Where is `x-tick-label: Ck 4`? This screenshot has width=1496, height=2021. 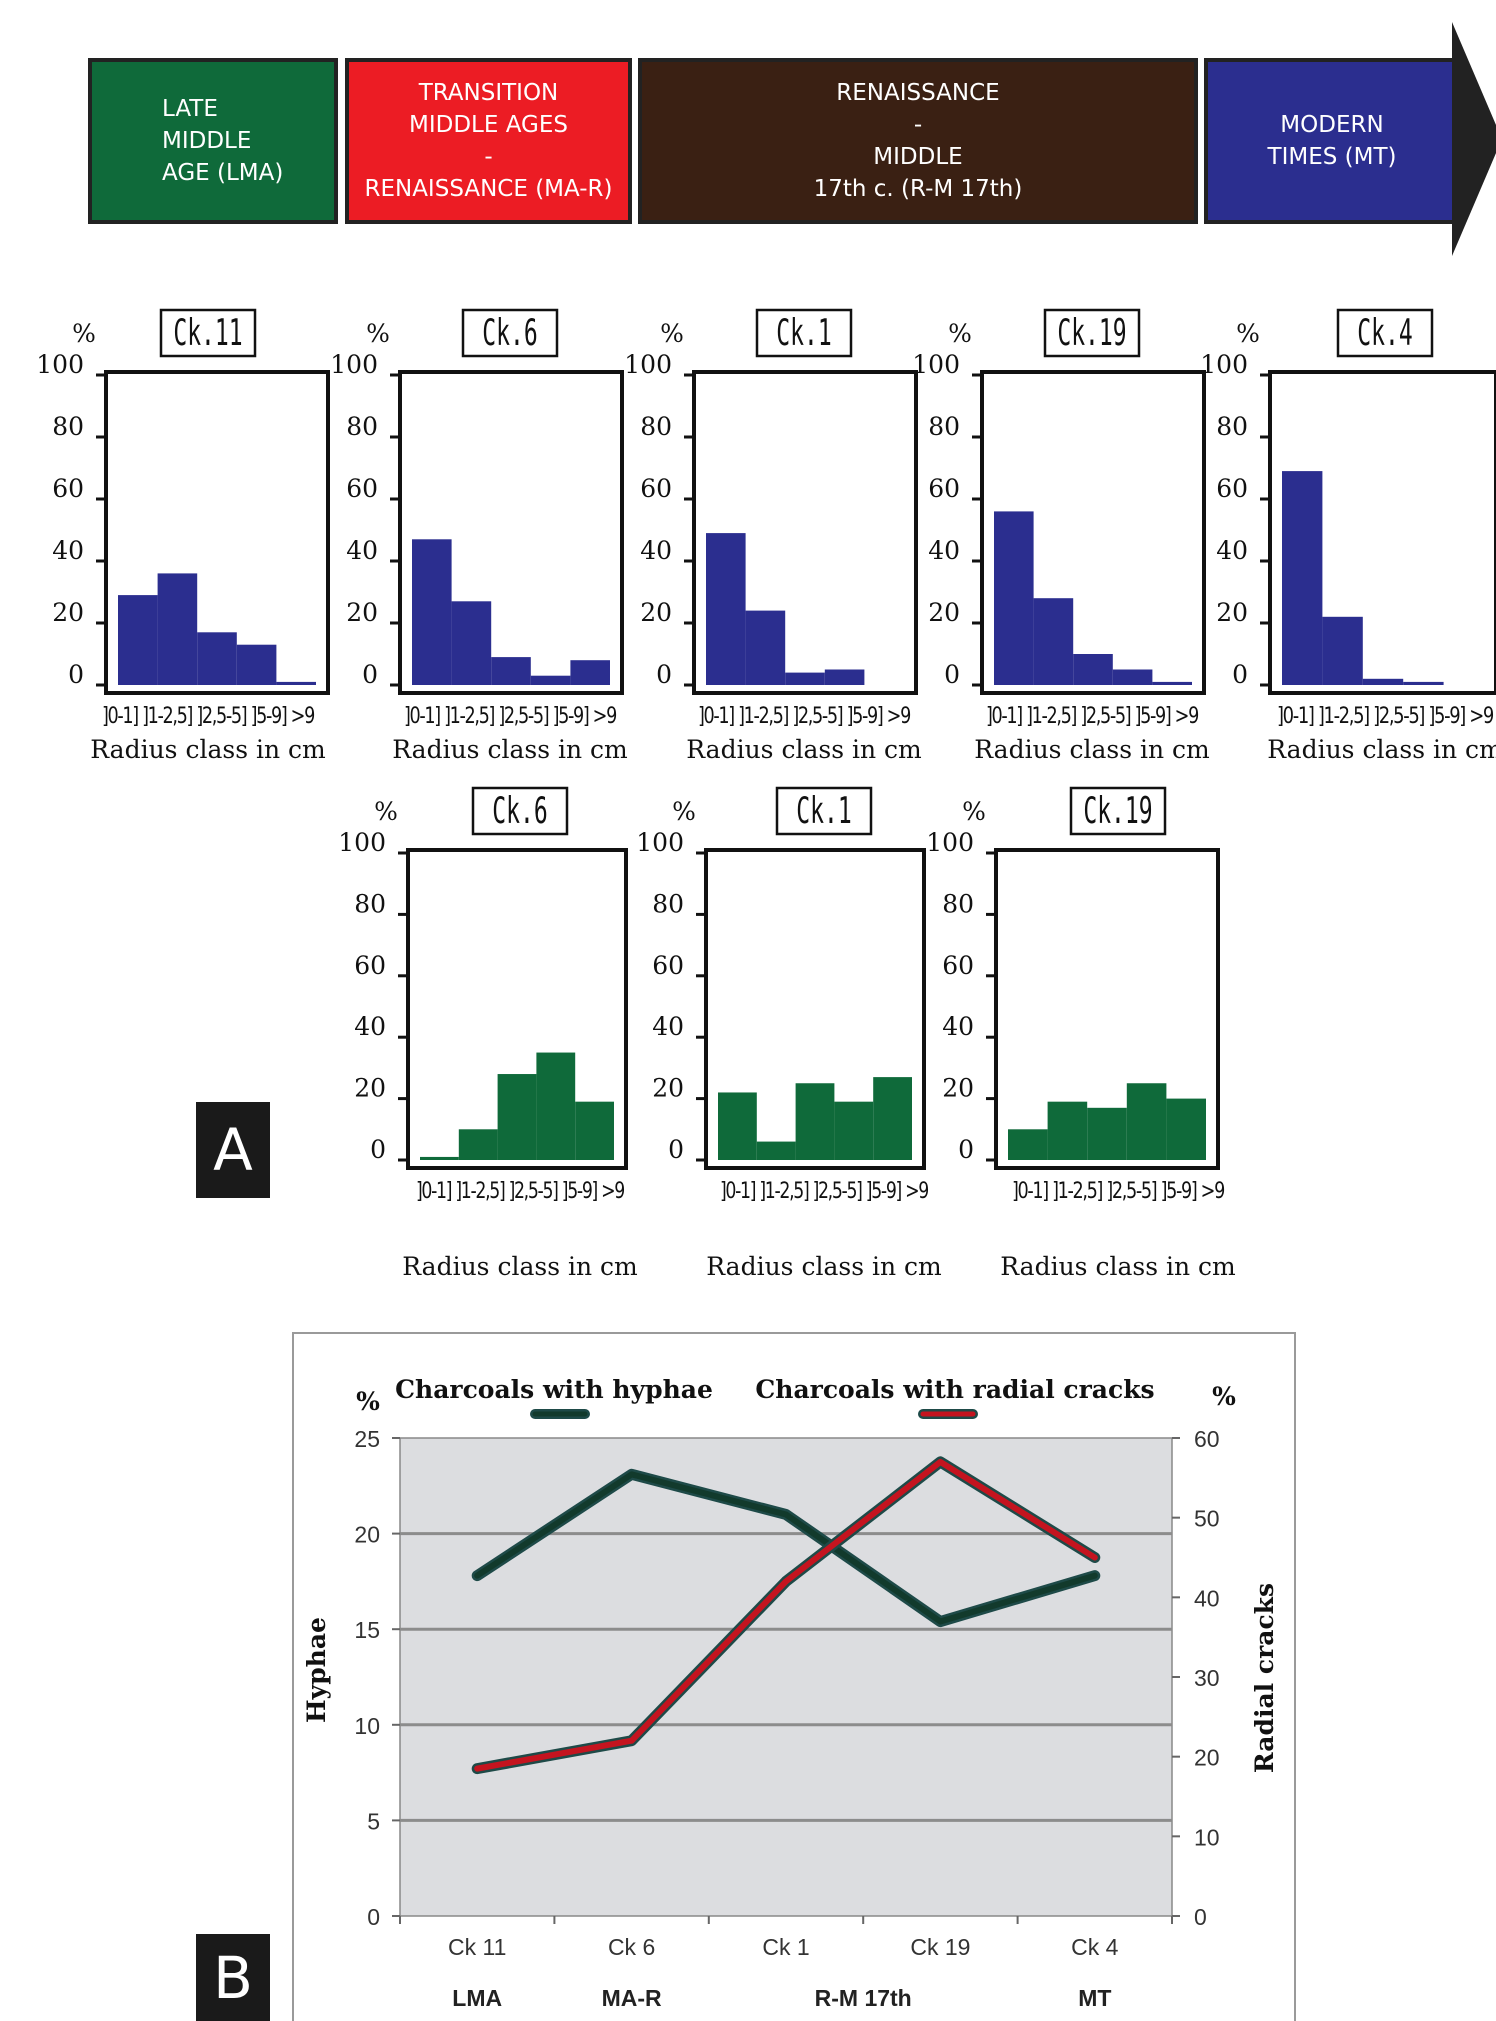
x-tick-label: Ck 4 is located at coordinates (1095, 1947).